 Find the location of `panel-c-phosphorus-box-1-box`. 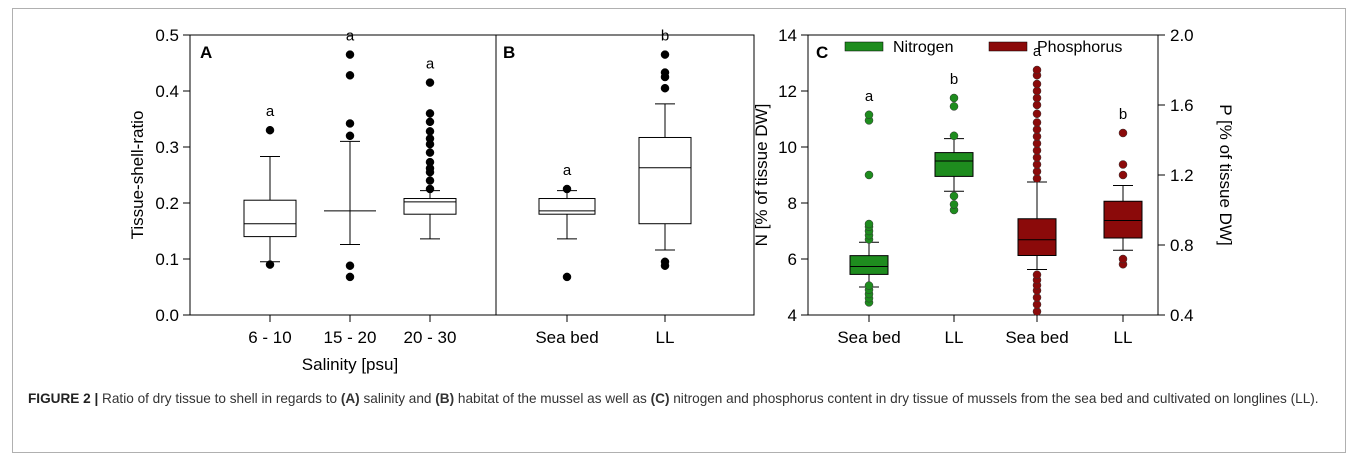

panel-c-phosphorus-box-1-box is located at coordinates (1037, 237).